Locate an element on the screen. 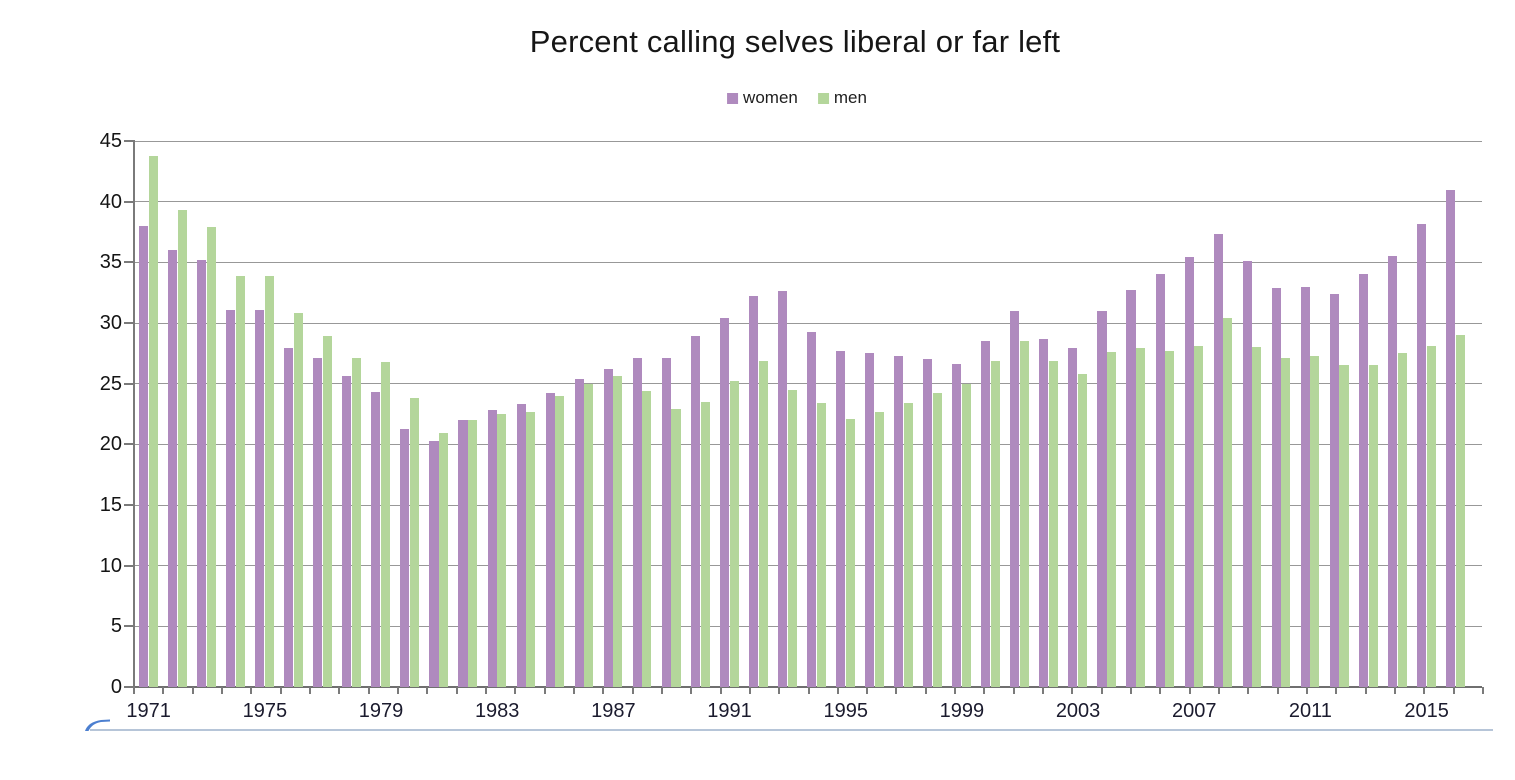 The image size is (1515, 780). bar-men-2003 is located at coordinates (1083, 530).